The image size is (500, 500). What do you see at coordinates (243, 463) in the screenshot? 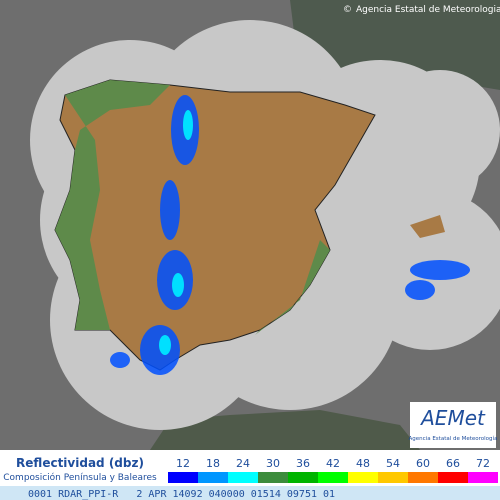
I see `legend-tick-label: 24` at bounding box center [243, 463].